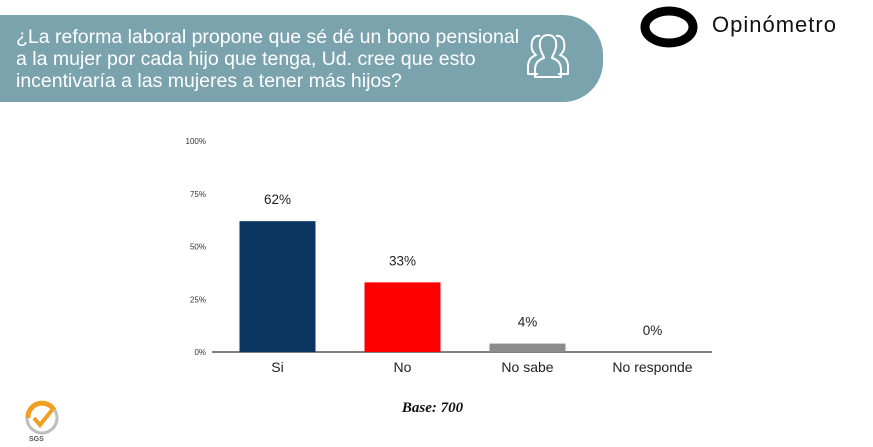 The height and width of the screenshot is (447, 873). I want to click on y-tick-label: 25%, so click(198, 299).